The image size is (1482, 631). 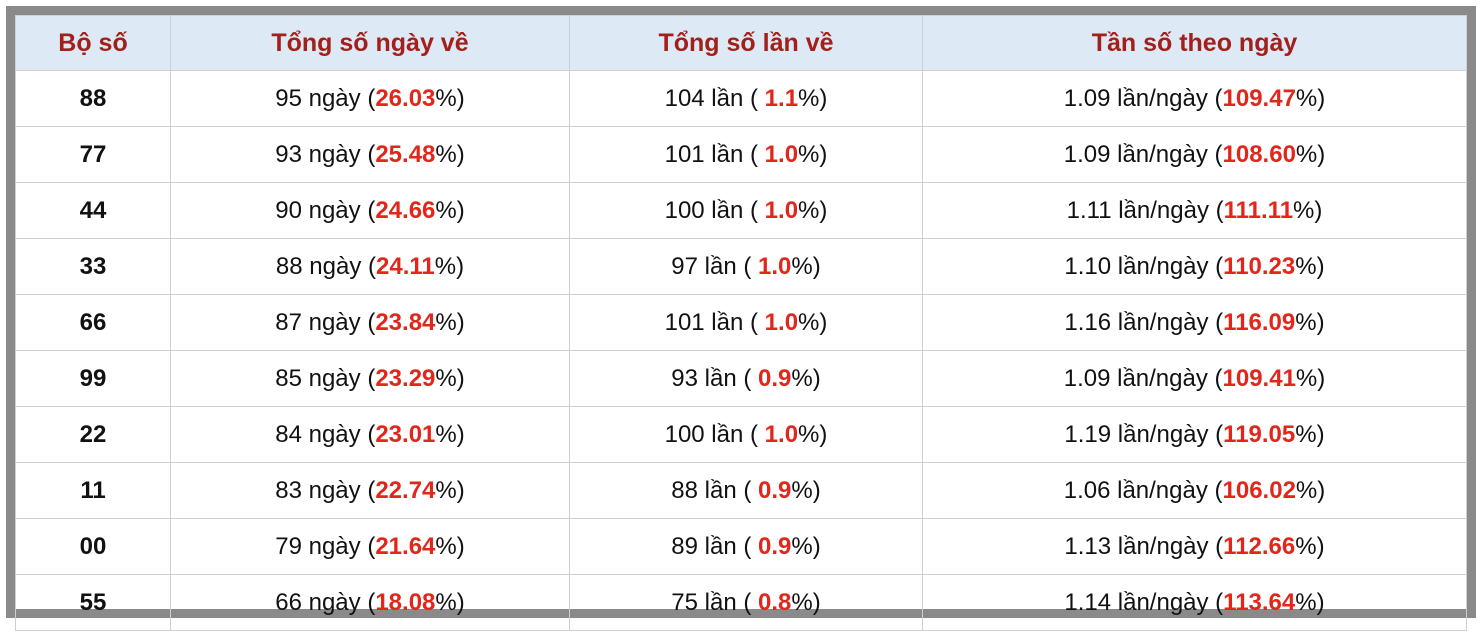 What do you see at coordinates (325, 434) in the screenshot?
I see `cell-text: 84 ngày (` at bounding box center [325, 434].